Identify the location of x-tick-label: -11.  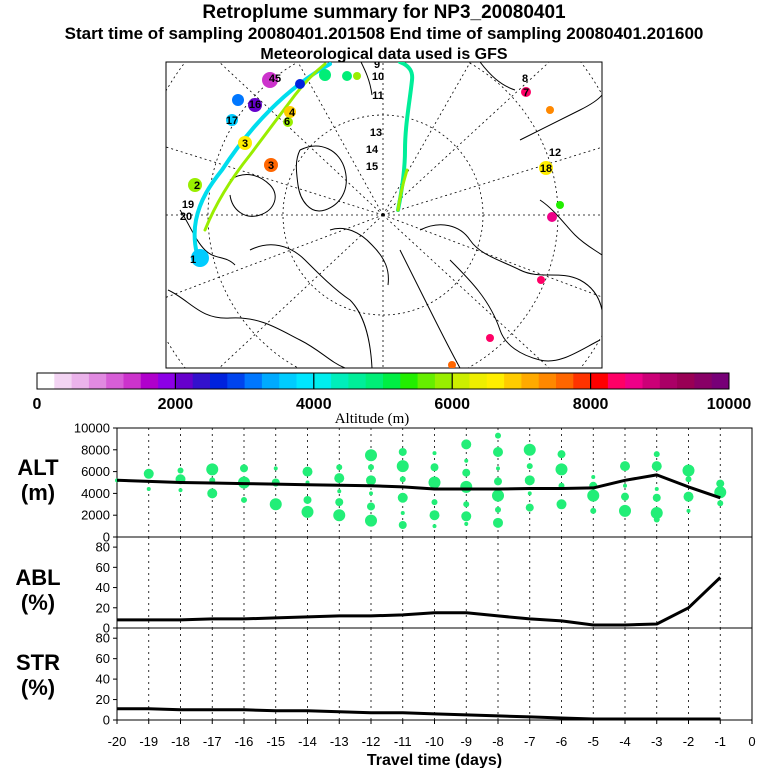
(403, 741).